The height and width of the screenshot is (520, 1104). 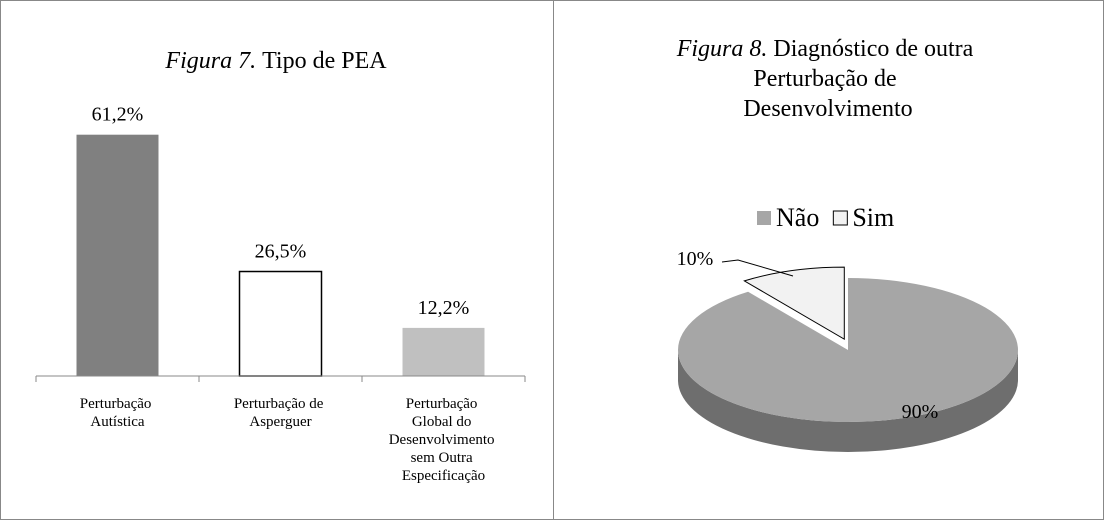 What do you see at coordinates (280, 413) in the screenshot?
I see `x-tick-label: Perturbação de Asperguer` at bounding box center [280, 413].